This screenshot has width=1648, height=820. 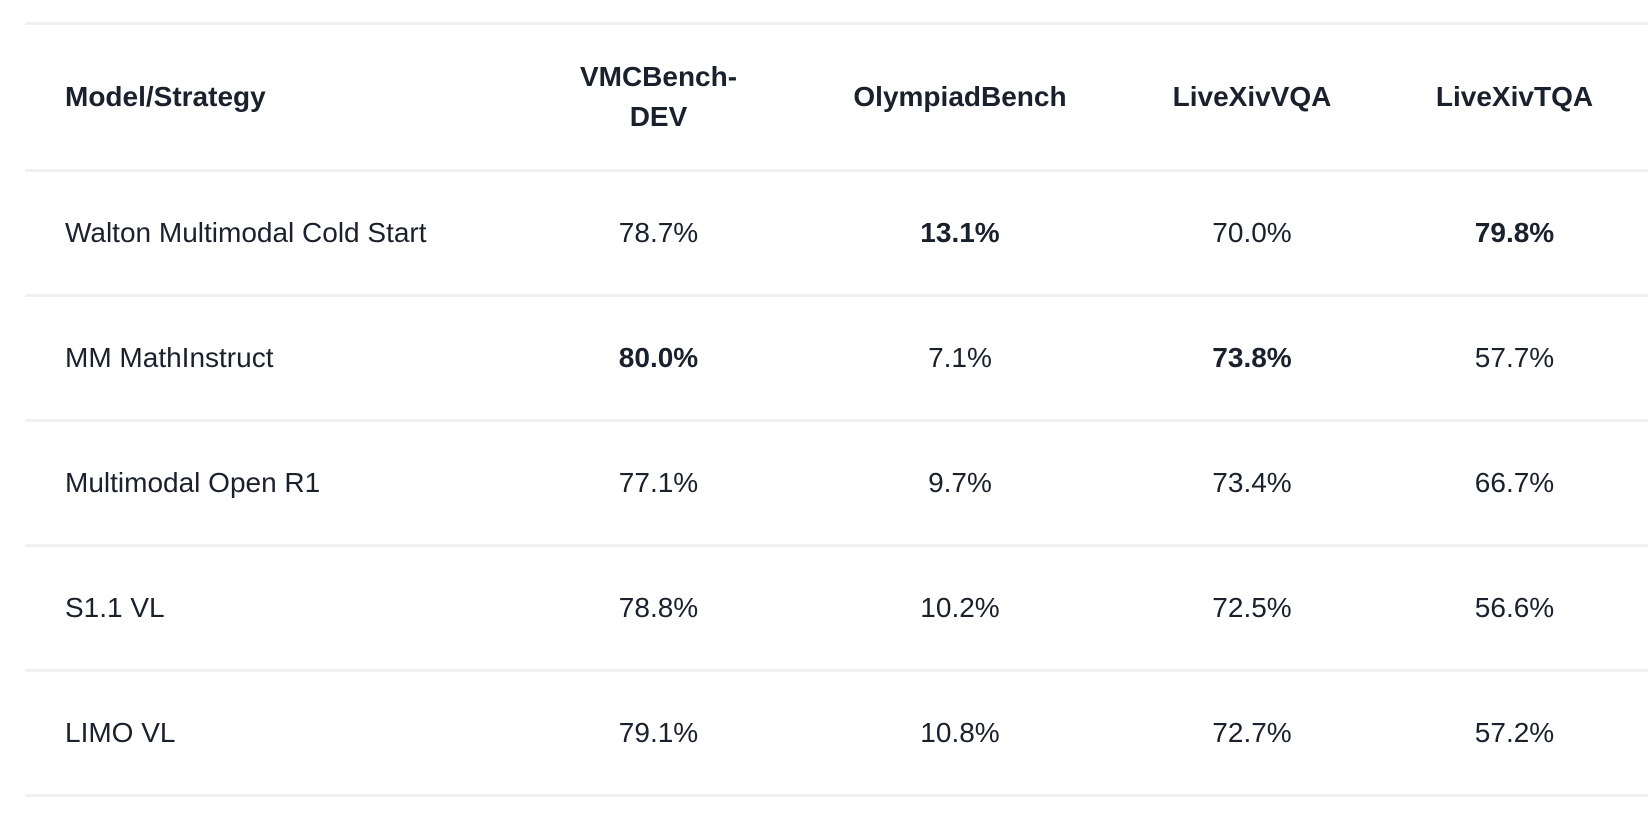 What do you see at coordinates (272, 483) in the screenshot?
I see `model-name: Multimodal Open R1` at bounding box center [272, 483].